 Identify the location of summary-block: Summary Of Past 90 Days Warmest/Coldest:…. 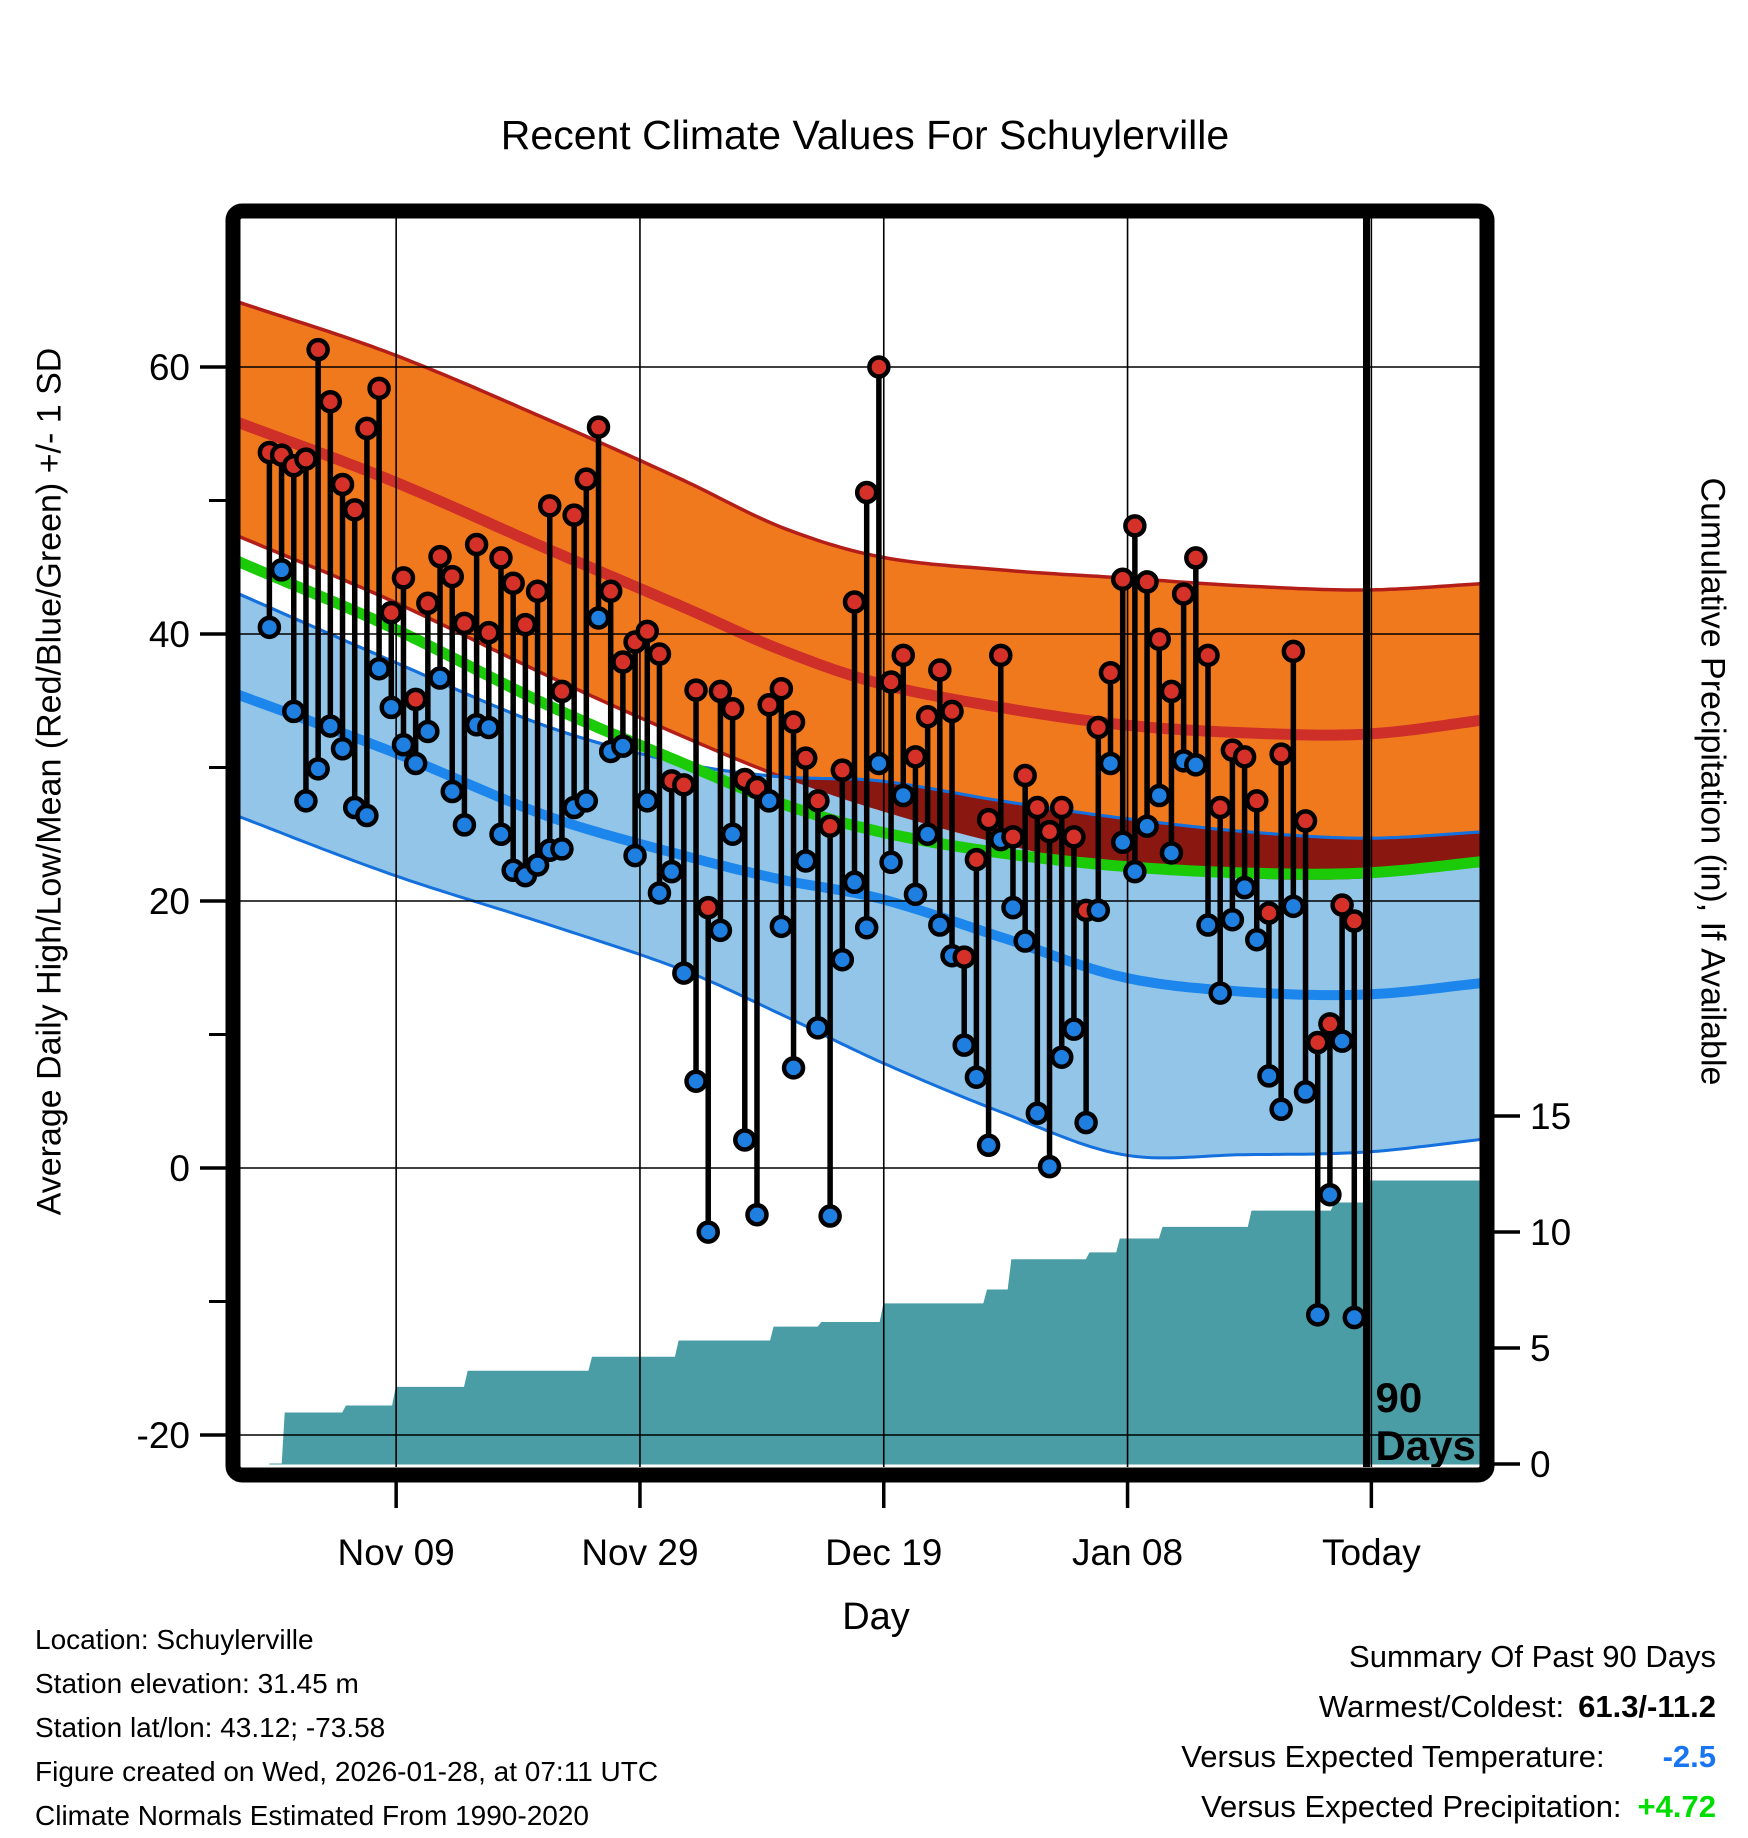
(1448, 1732).